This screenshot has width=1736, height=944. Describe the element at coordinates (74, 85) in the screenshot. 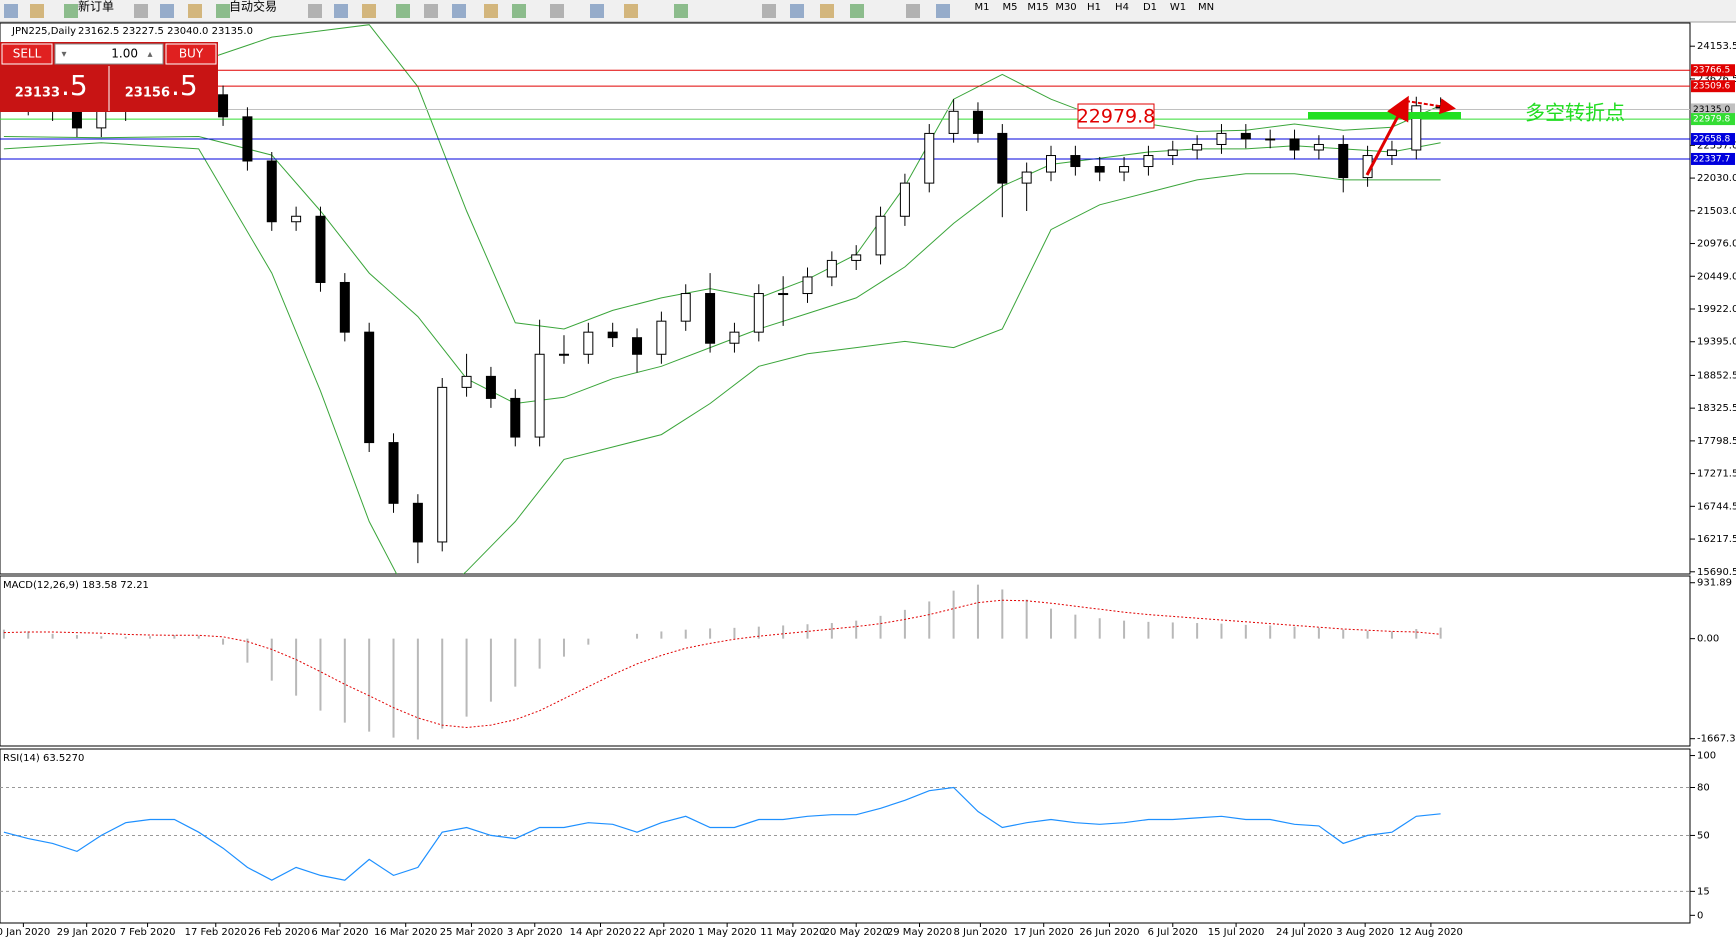

I see `sell-pips: .5` at that location.